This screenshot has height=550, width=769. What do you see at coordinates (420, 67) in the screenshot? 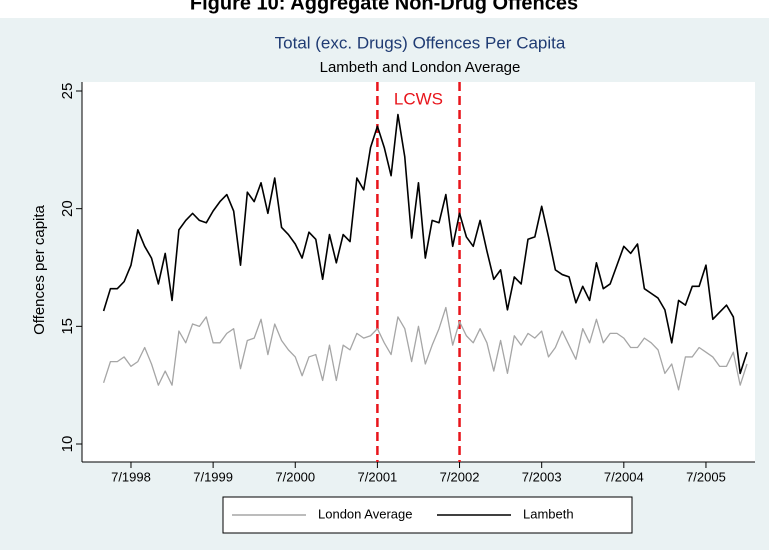
I see `chart-subtitle: Lambeth and London Average` at bounding box center [420, 67].